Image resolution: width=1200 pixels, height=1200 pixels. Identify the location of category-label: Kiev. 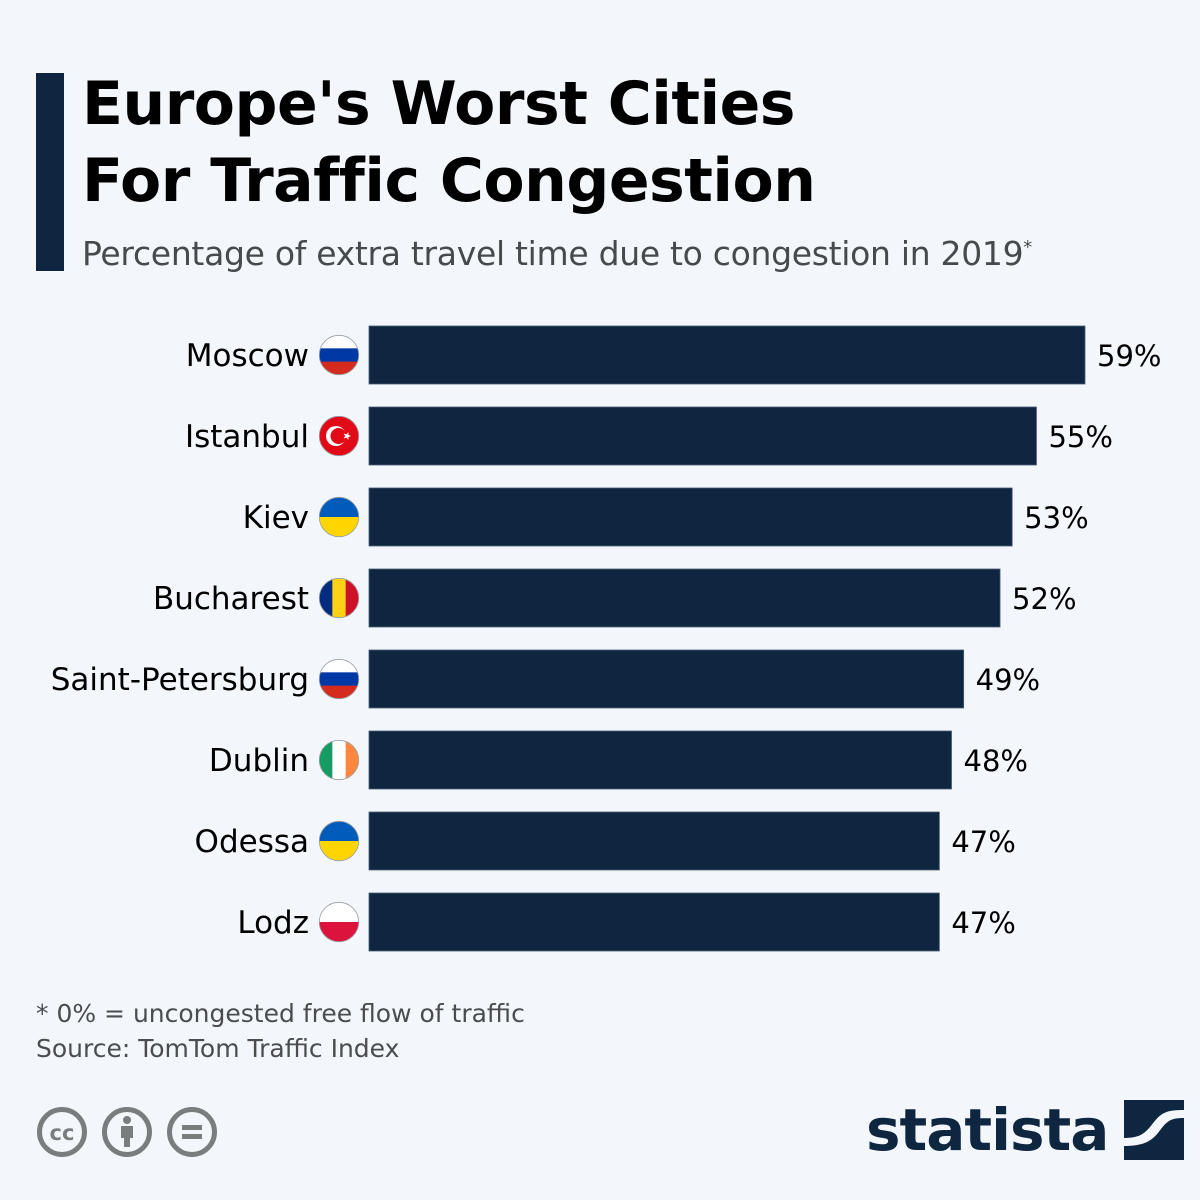
(276, 518).